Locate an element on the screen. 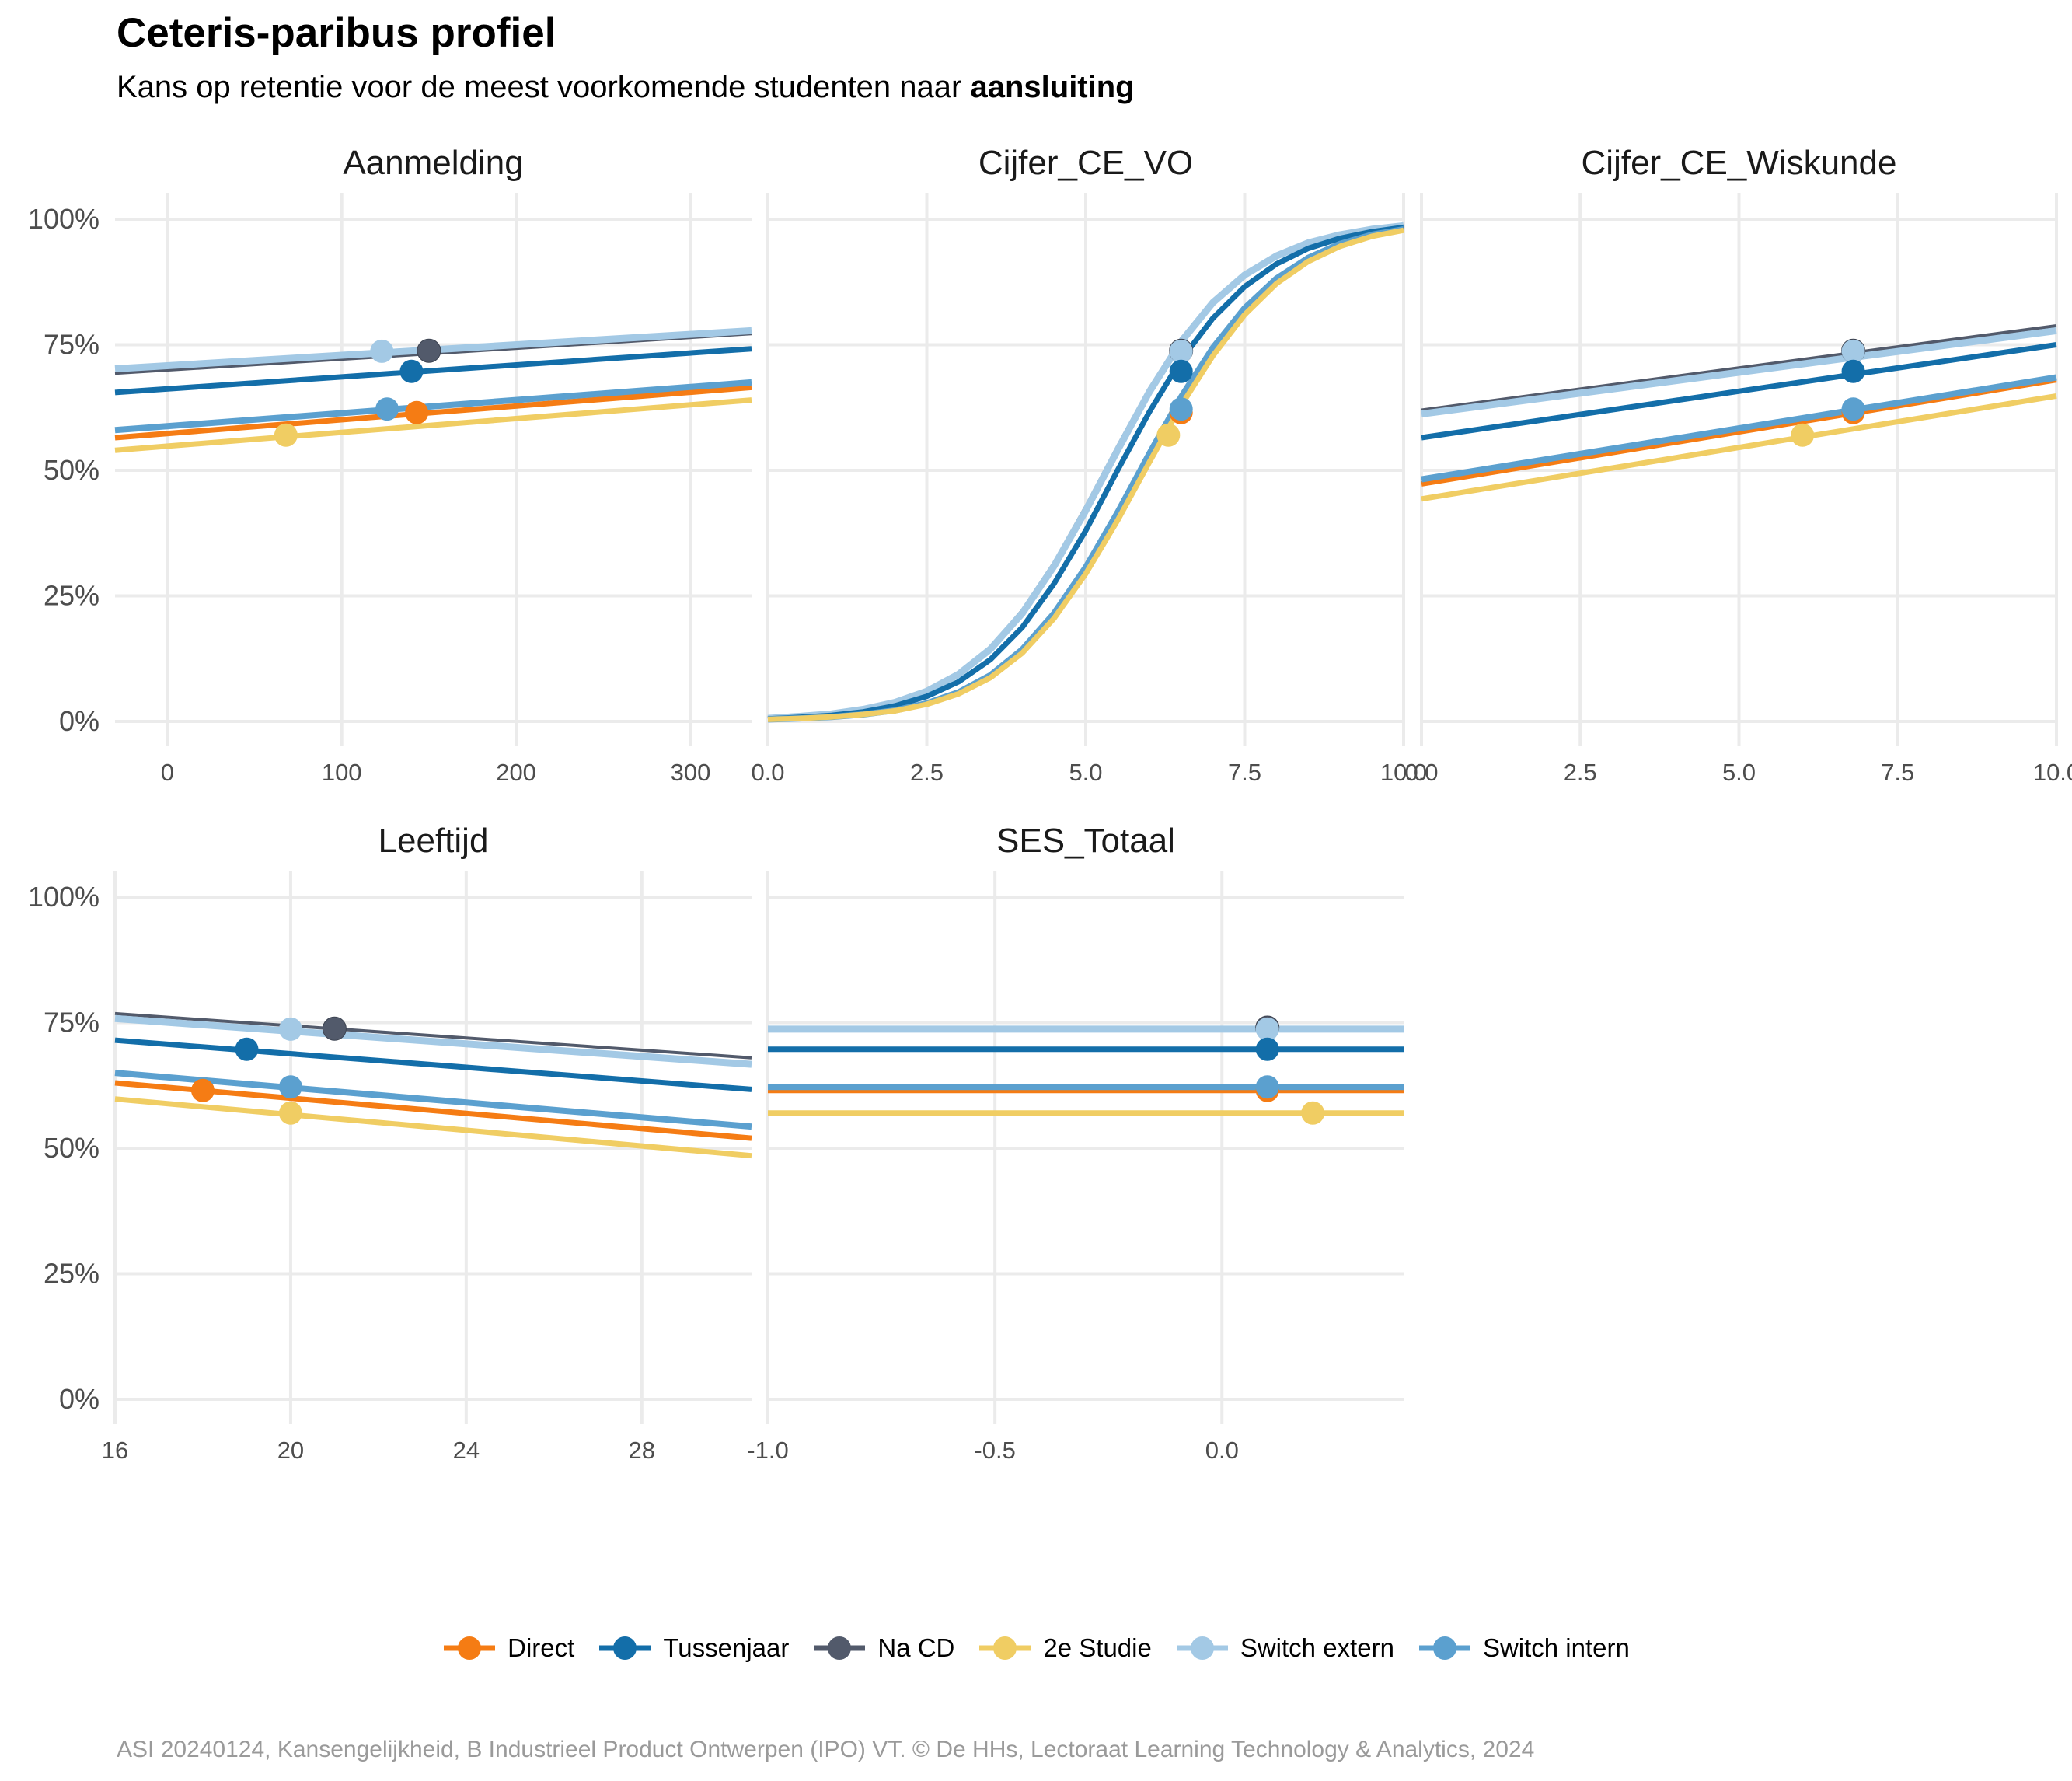 The height and width of the screenshot is (1781, 2072). legend-item: Na CD is located at coordinates (883, 1648).